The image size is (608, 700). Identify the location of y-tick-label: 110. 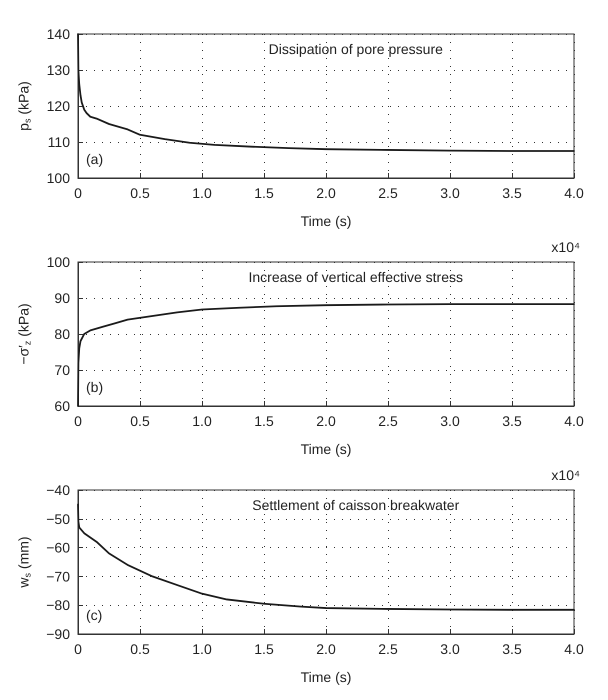
(59, 142).